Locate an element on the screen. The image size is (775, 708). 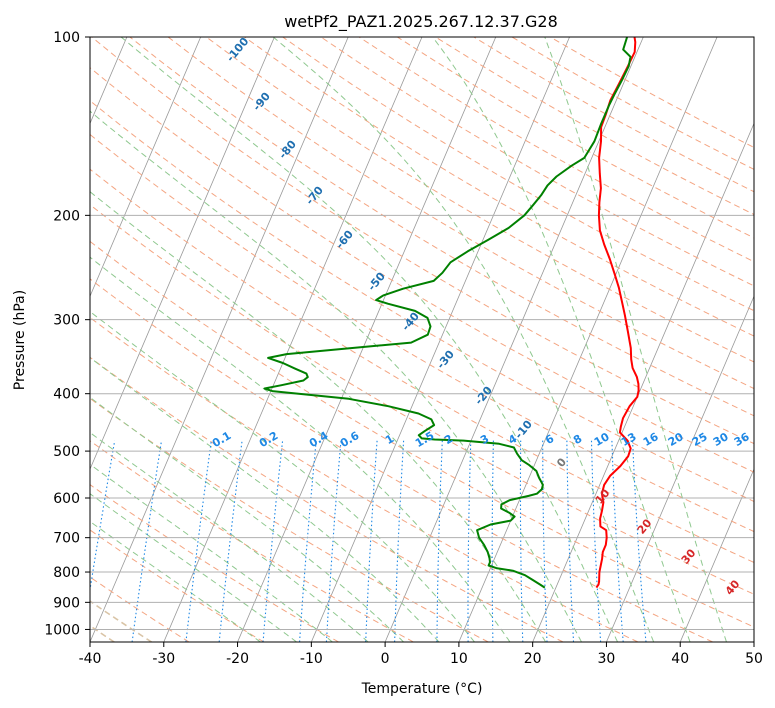
x-tick-label: 10 is located at coordinates (459, 659).